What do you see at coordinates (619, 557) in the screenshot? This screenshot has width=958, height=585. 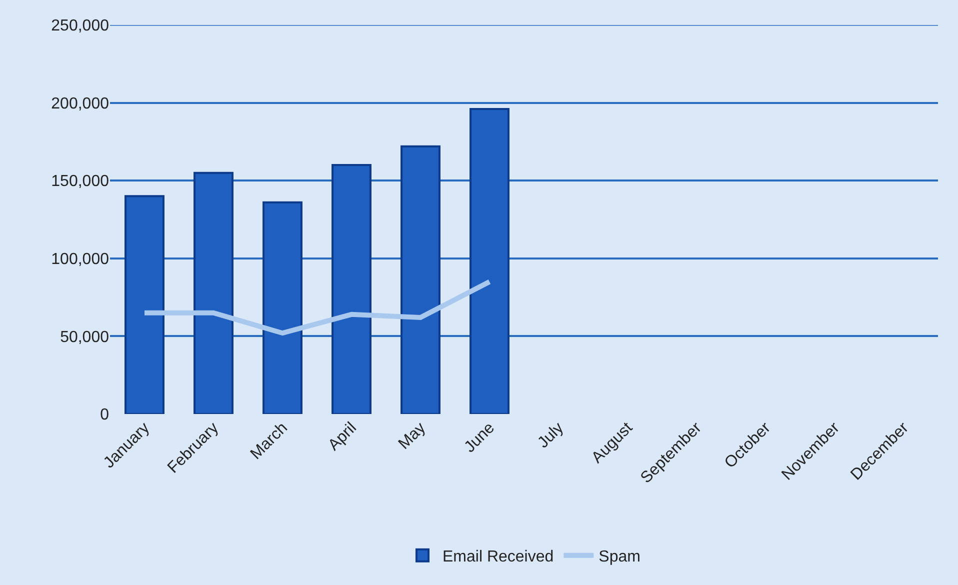 I see `legend-label: Spam` at bounding box center [619, 557].